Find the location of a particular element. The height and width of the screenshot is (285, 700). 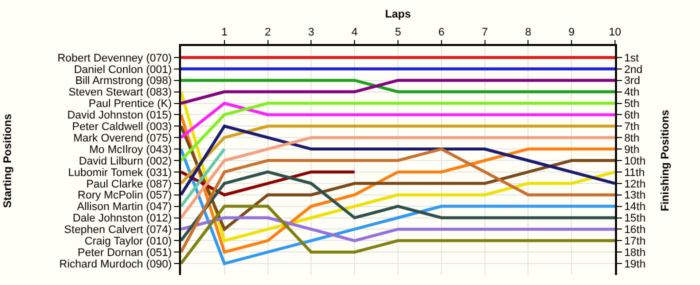

y2-axis-title: Finishing Positions is located at coordinates (665, 161).